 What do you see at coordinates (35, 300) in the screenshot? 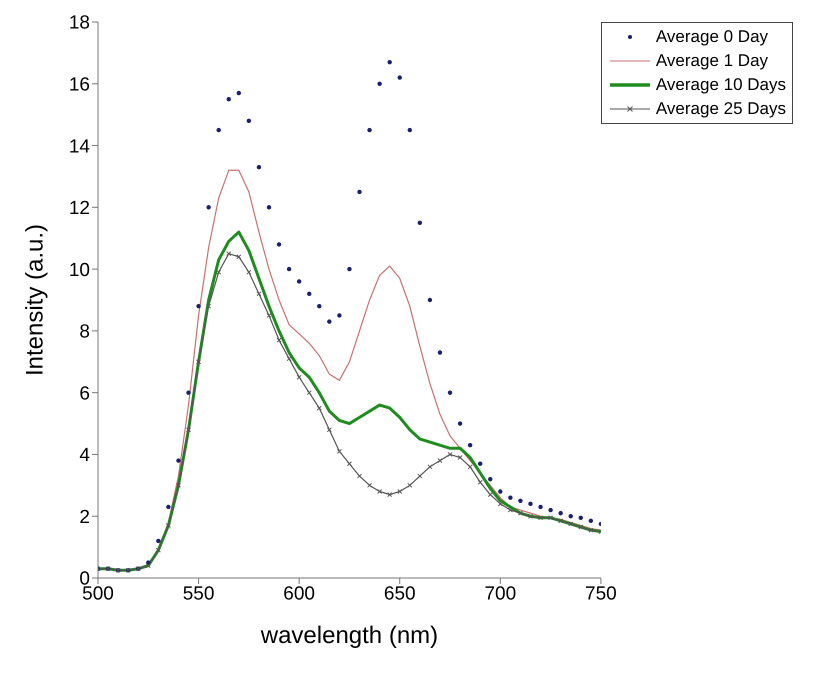
I see `y-axis-title: Intensity (a.u.)` at bounding box center [35, 300].